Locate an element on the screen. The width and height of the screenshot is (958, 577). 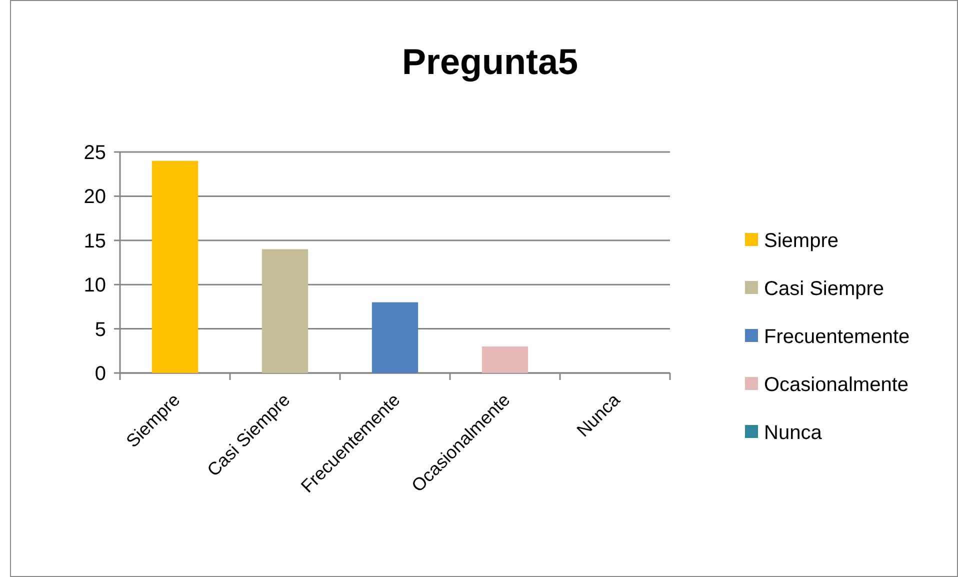
y-tick-label: 25 is located at coordinates (95, 153).